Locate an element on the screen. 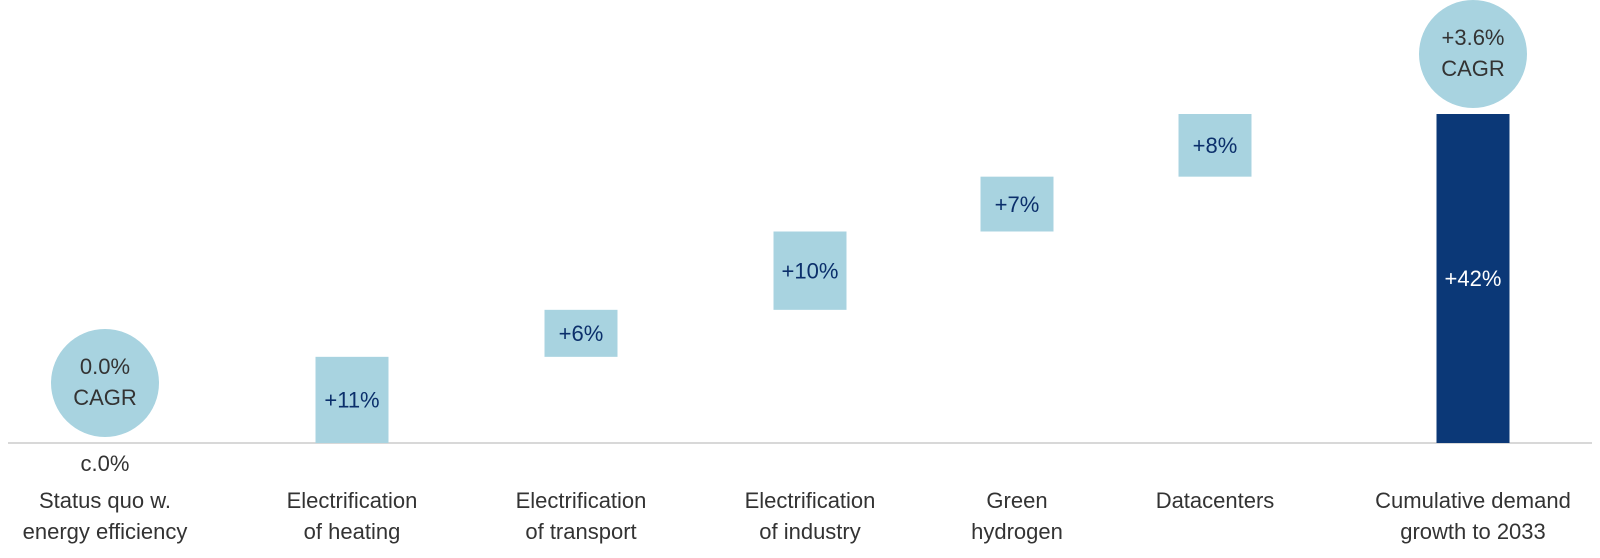 Image resolution: width=1600 pixels, height=558 pixels. cagr-badge-text: 0.0% is located at coordinates (105, 366).